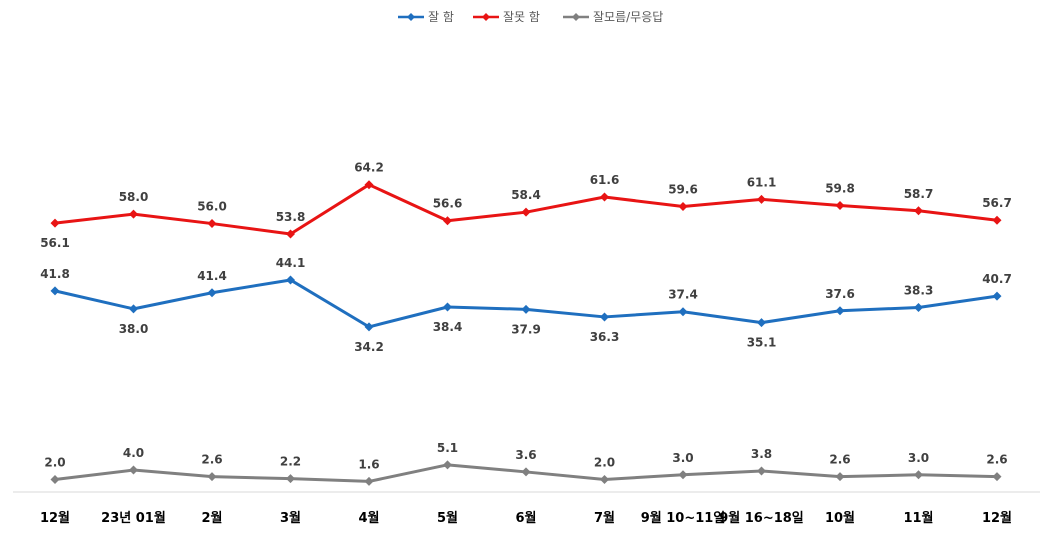  I want to click on data-label: 56.0, so click(212, 207).